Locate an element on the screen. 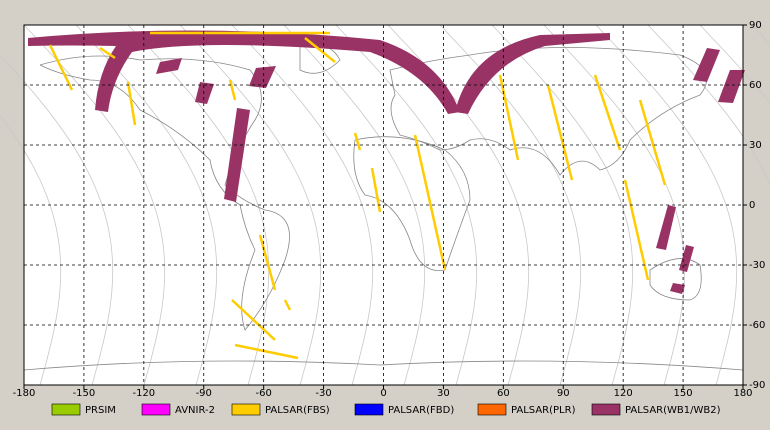 The height and width of the screenshot is (430, 770). legend-label: PALSAR(WB1/WB2) is located at coordinates (673, 410).